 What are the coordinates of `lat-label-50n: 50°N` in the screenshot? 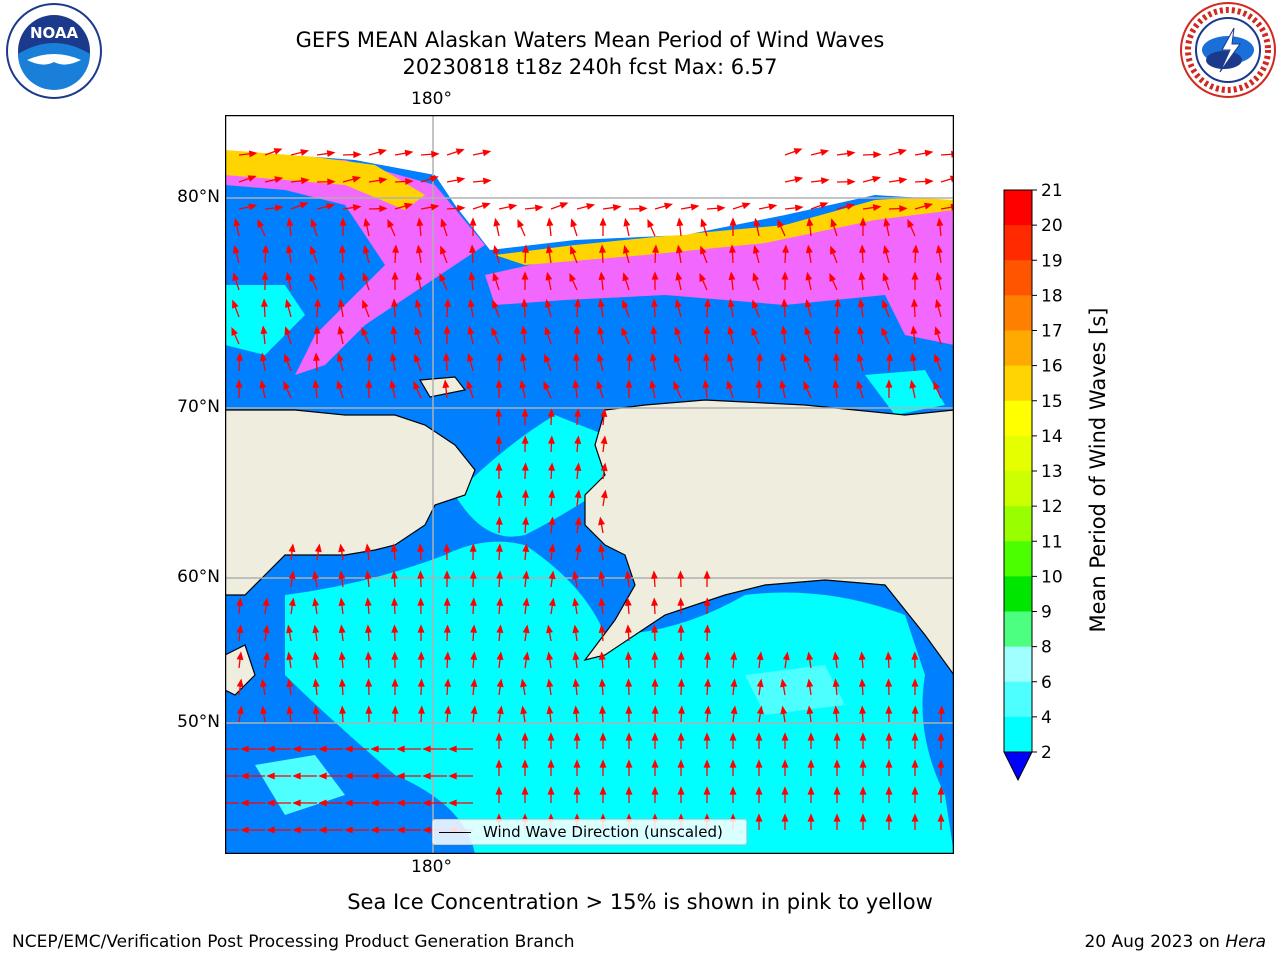 It's located at (198, 722).